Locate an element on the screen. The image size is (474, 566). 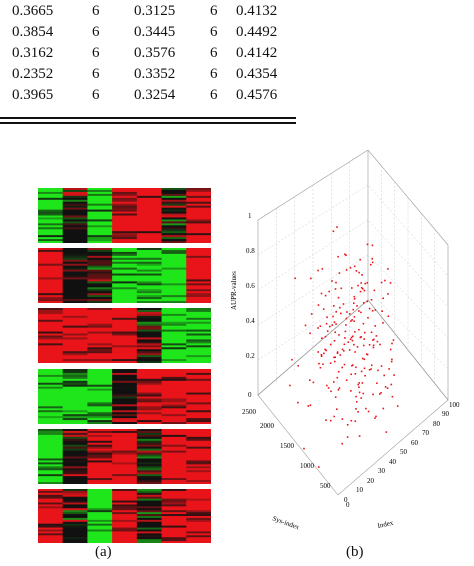
x-axis-label: Index is located at coordinates (386, 524).